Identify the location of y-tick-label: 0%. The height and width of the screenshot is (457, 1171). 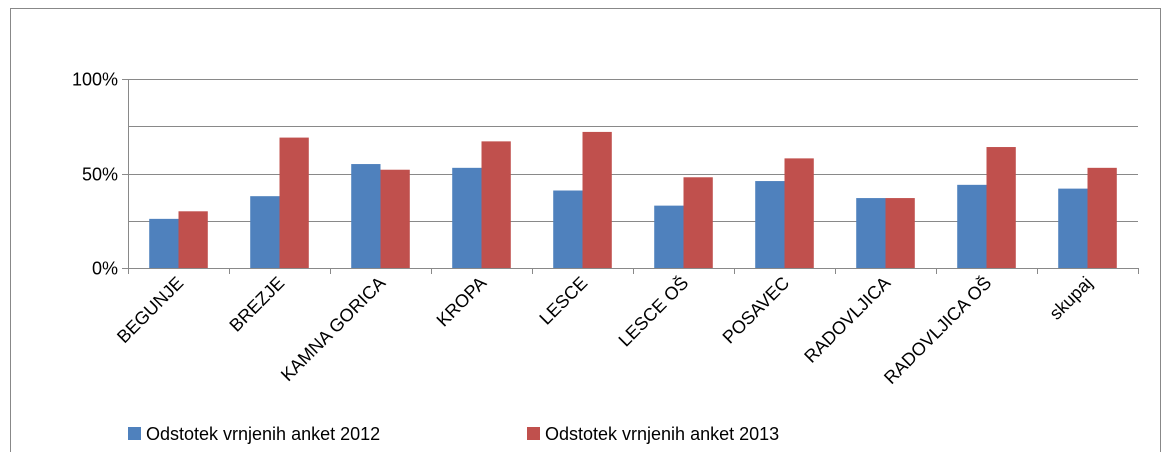
(105, 269).